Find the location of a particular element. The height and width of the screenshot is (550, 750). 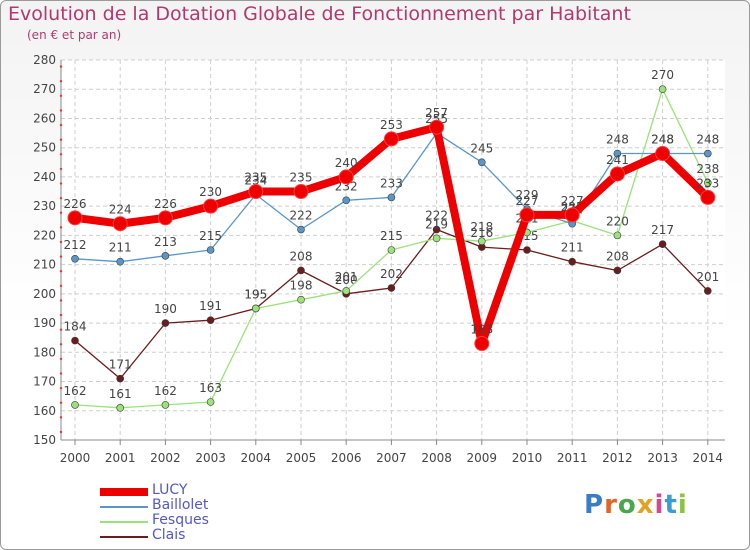

data-label-clais: 216 is located at coordinates (481, 233).